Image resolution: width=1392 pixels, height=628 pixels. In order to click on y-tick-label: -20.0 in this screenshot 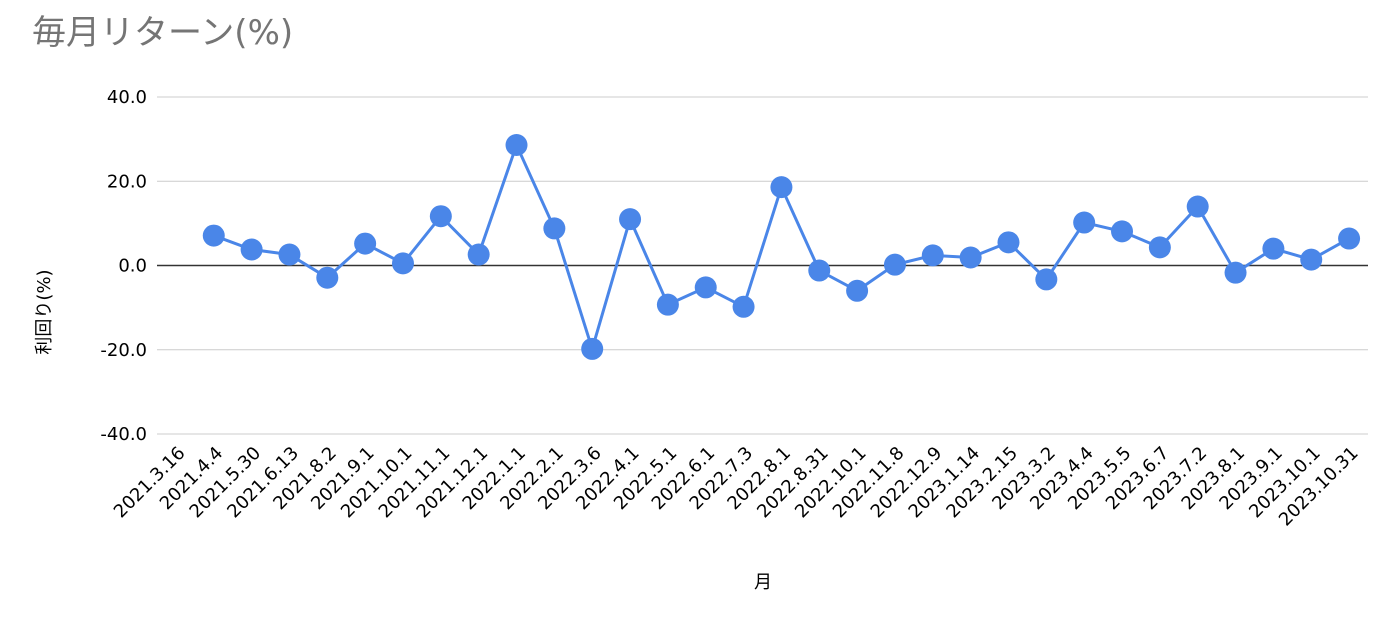, I will do `click(123, 350)`.